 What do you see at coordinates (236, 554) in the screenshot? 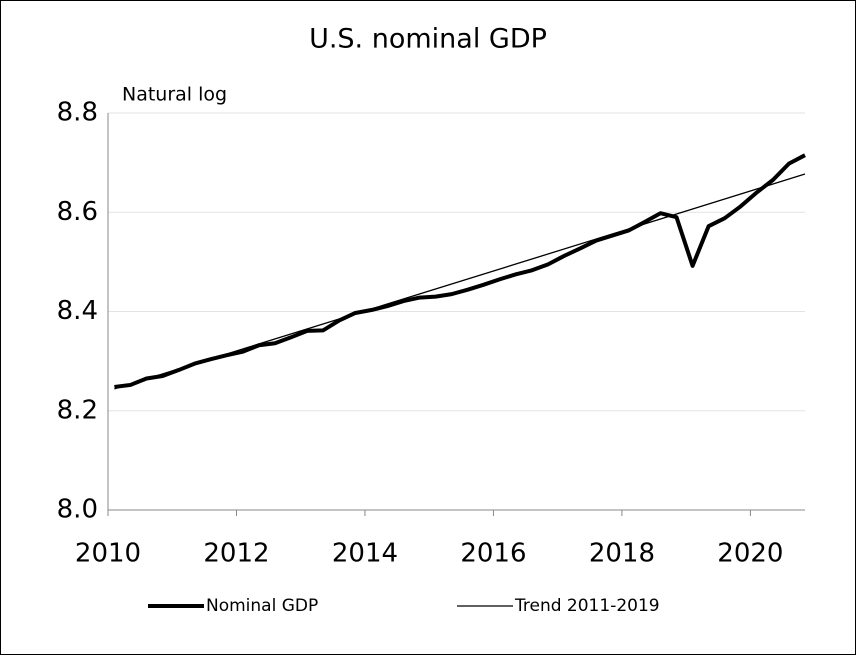
I see `x-tick-label: 2012` at bounding box center [236, 554].